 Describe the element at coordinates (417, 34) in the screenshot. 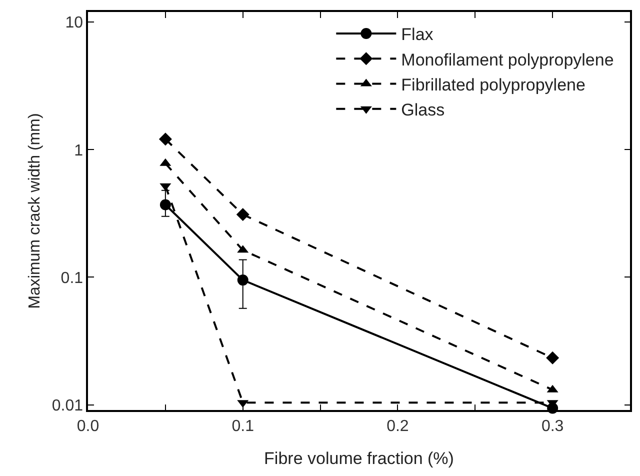

I see `legend-label: Flax` at that location.